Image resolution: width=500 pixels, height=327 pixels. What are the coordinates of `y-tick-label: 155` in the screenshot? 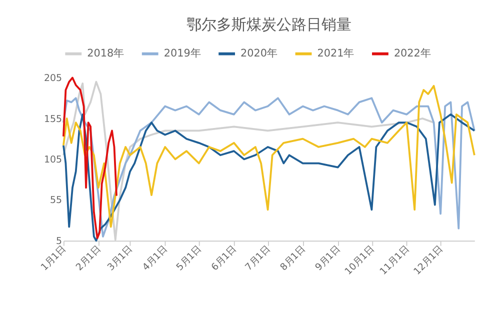 It's located at (53, 119).